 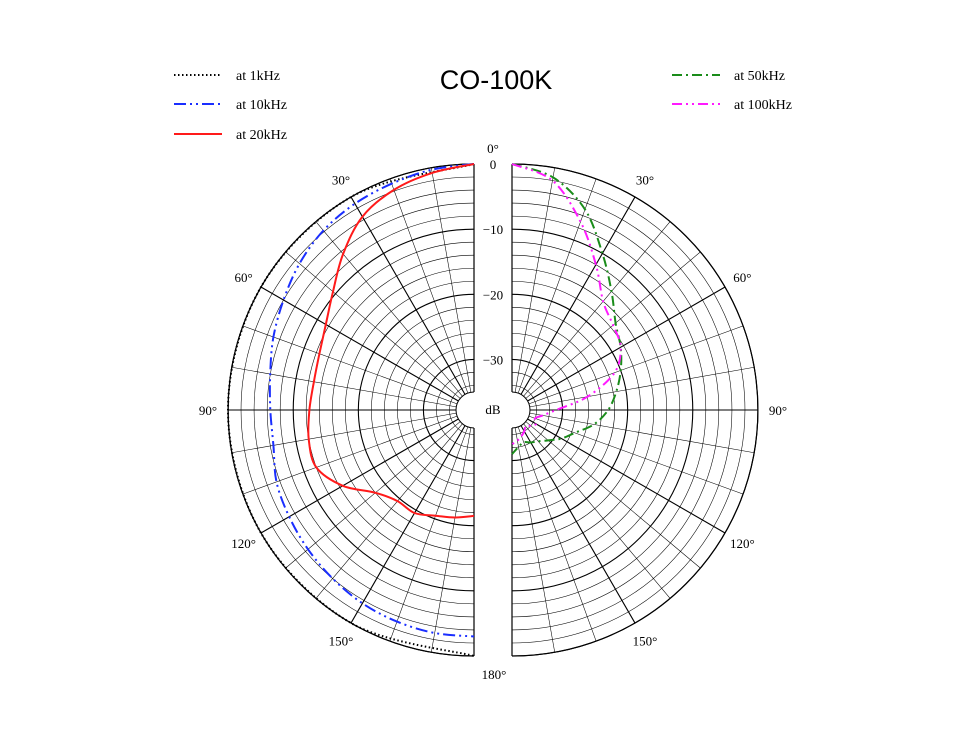 I want to click on angle-label-left: 120°, so click(x=243, y=543).